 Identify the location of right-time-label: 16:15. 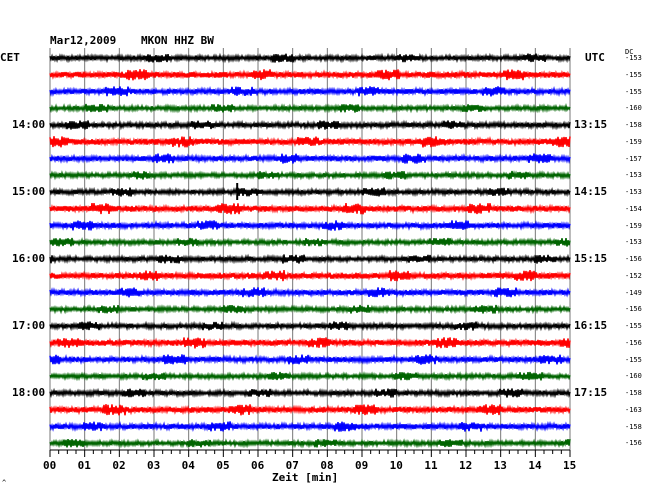
(591, 325).